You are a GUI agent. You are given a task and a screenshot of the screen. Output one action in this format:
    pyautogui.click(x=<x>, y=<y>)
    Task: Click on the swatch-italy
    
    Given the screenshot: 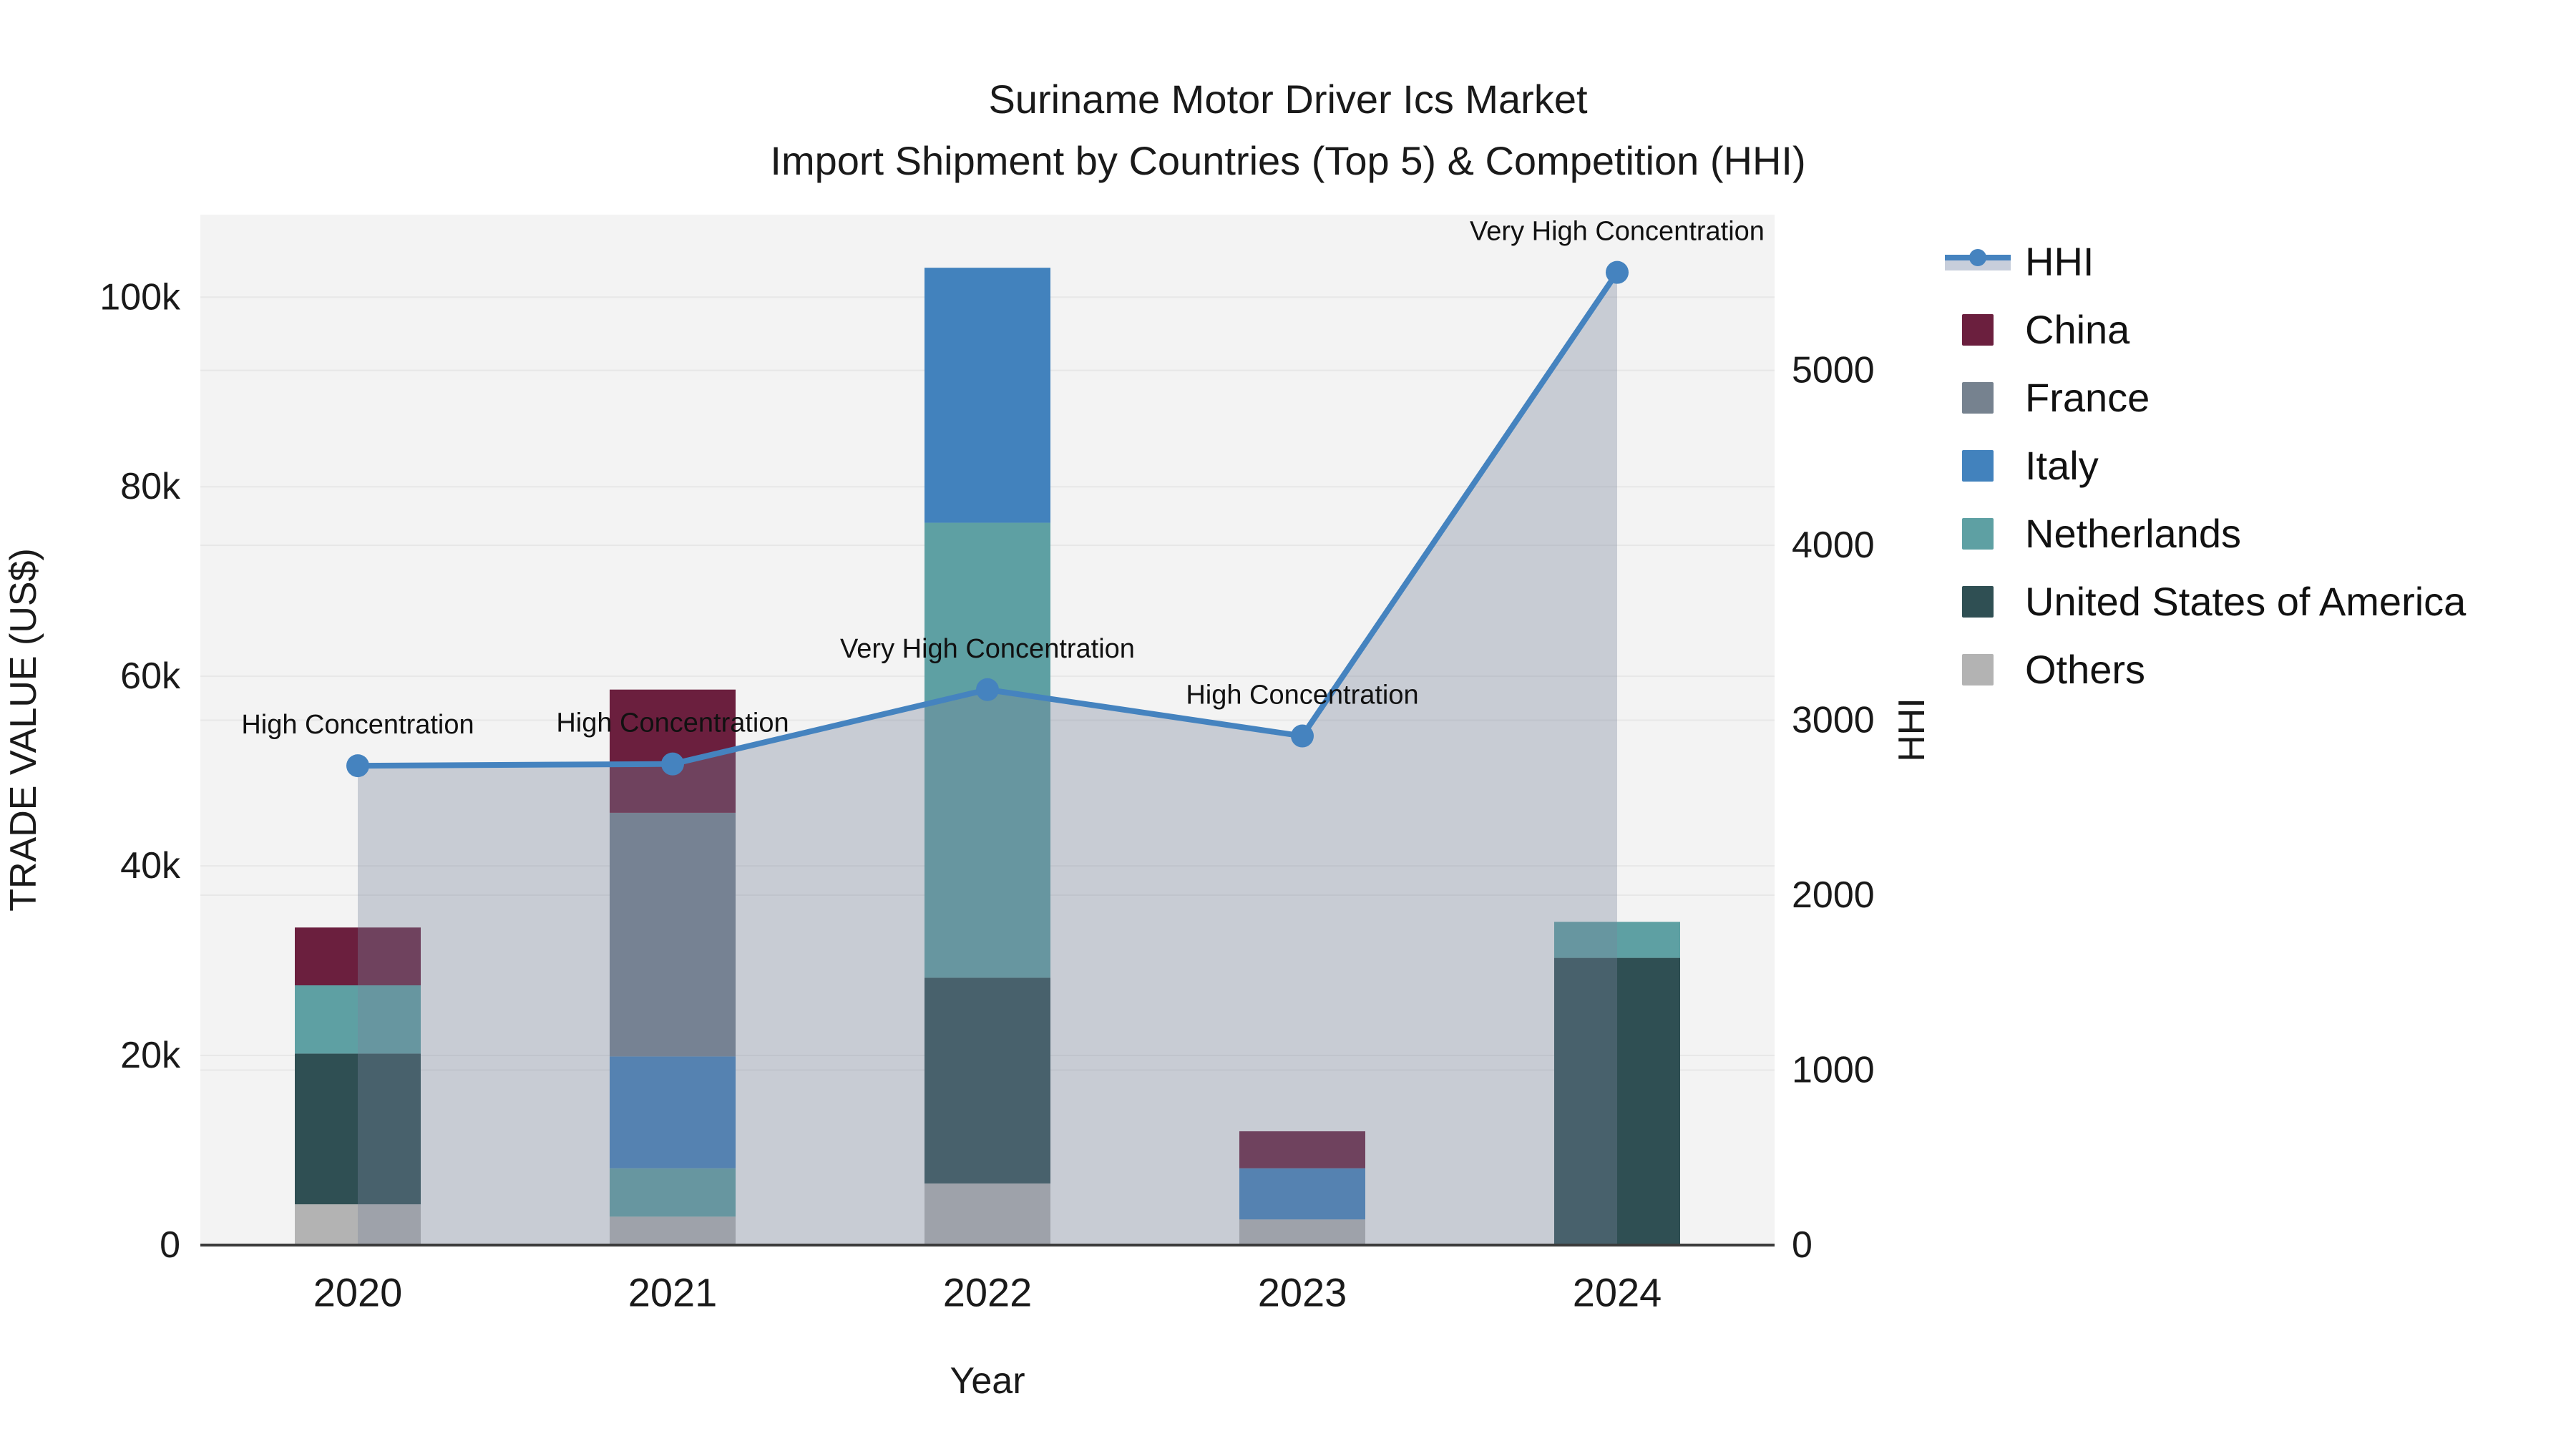 What is the action you would take?
    pyautogui.click(x=1978, y=465)
    